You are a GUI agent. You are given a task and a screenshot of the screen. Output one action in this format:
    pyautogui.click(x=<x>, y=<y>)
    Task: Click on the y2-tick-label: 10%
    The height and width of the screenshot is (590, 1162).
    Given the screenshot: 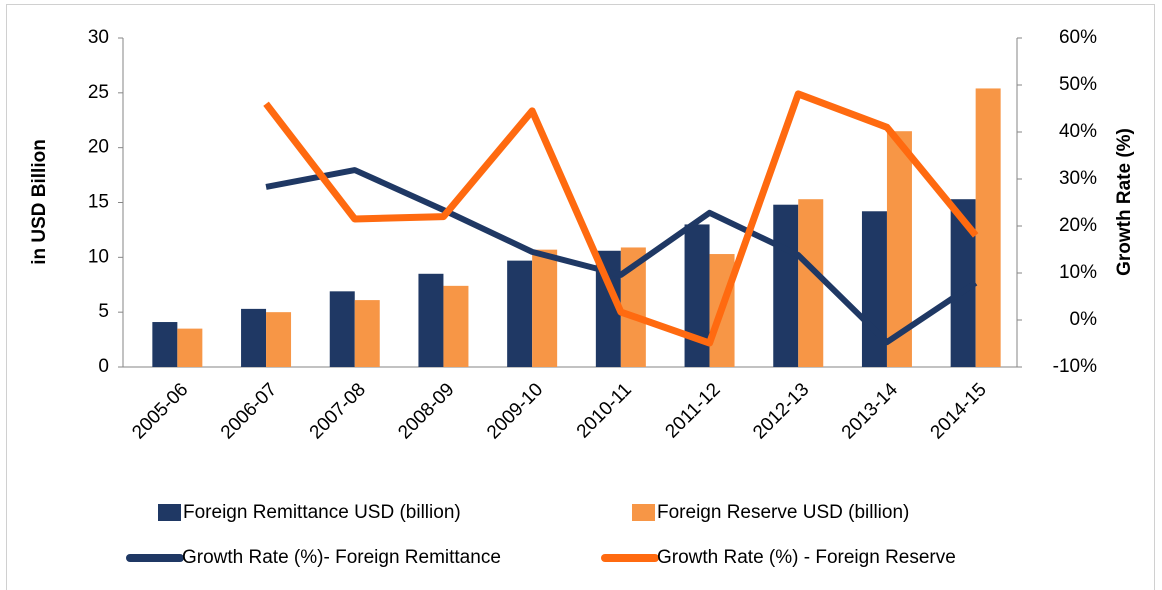 What is the action you would take?
    pyautogui.click(x=1078, y=272)
    